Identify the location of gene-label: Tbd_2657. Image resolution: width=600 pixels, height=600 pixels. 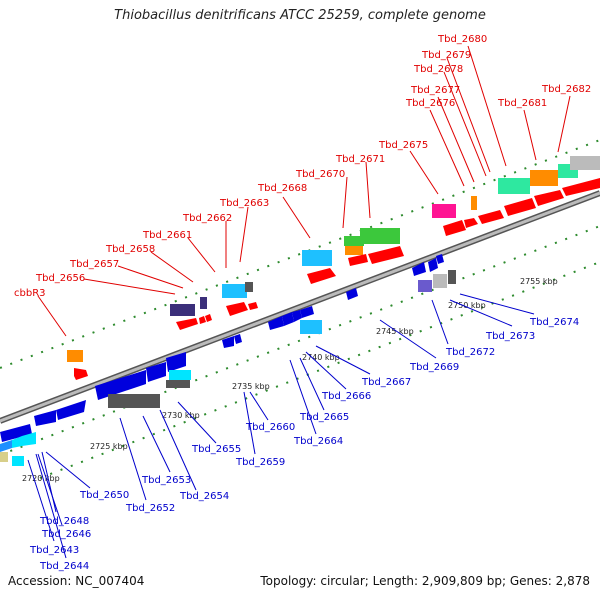
(94, 264).